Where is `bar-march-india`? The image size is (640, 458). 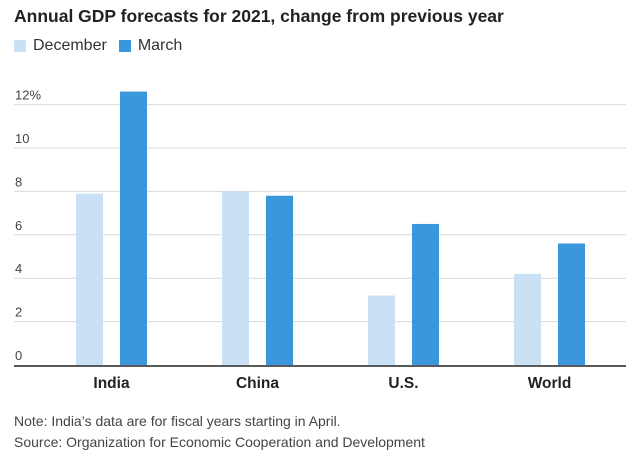 bar-march-india is located at coordinates (133, 228).